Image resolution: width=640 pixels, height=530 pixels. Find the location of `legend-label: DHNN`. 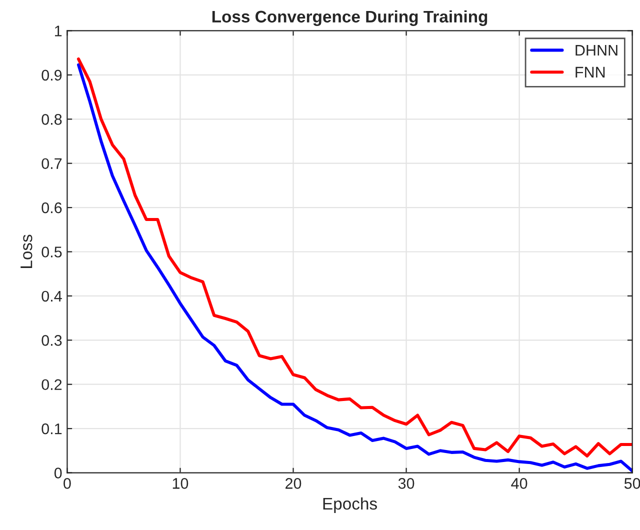

legend-label: DHNN is located at coordinates (597, 50).